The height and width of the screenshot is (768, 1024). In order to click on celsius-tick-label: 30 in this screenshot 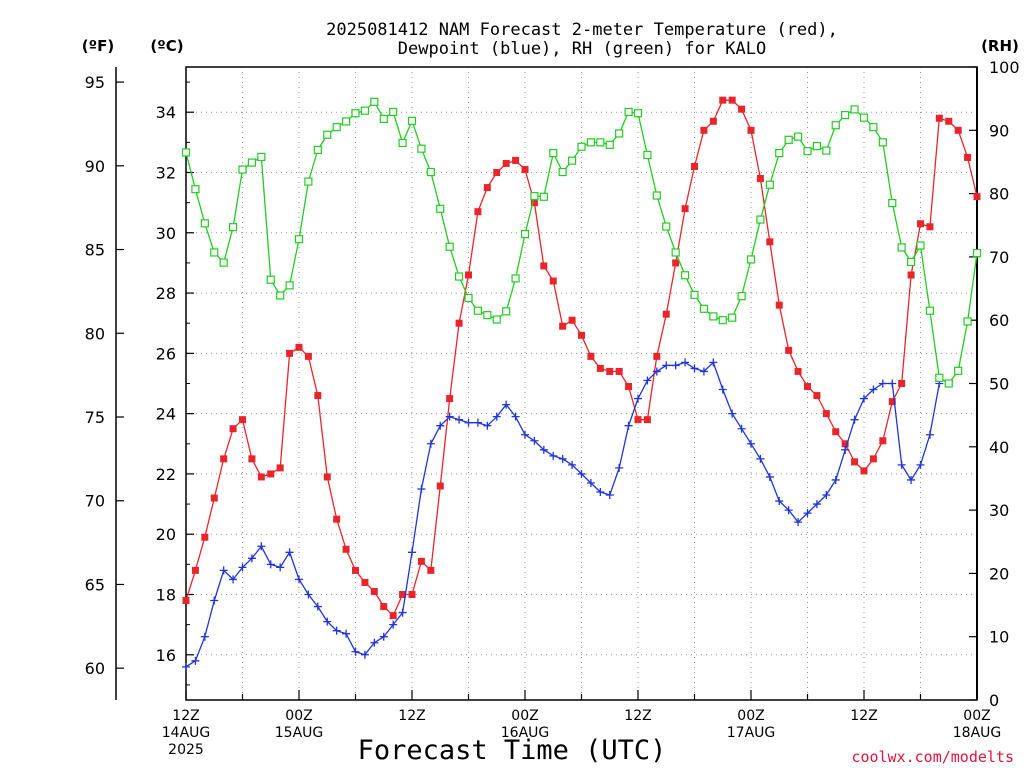, I will do `click(166, 233)`.